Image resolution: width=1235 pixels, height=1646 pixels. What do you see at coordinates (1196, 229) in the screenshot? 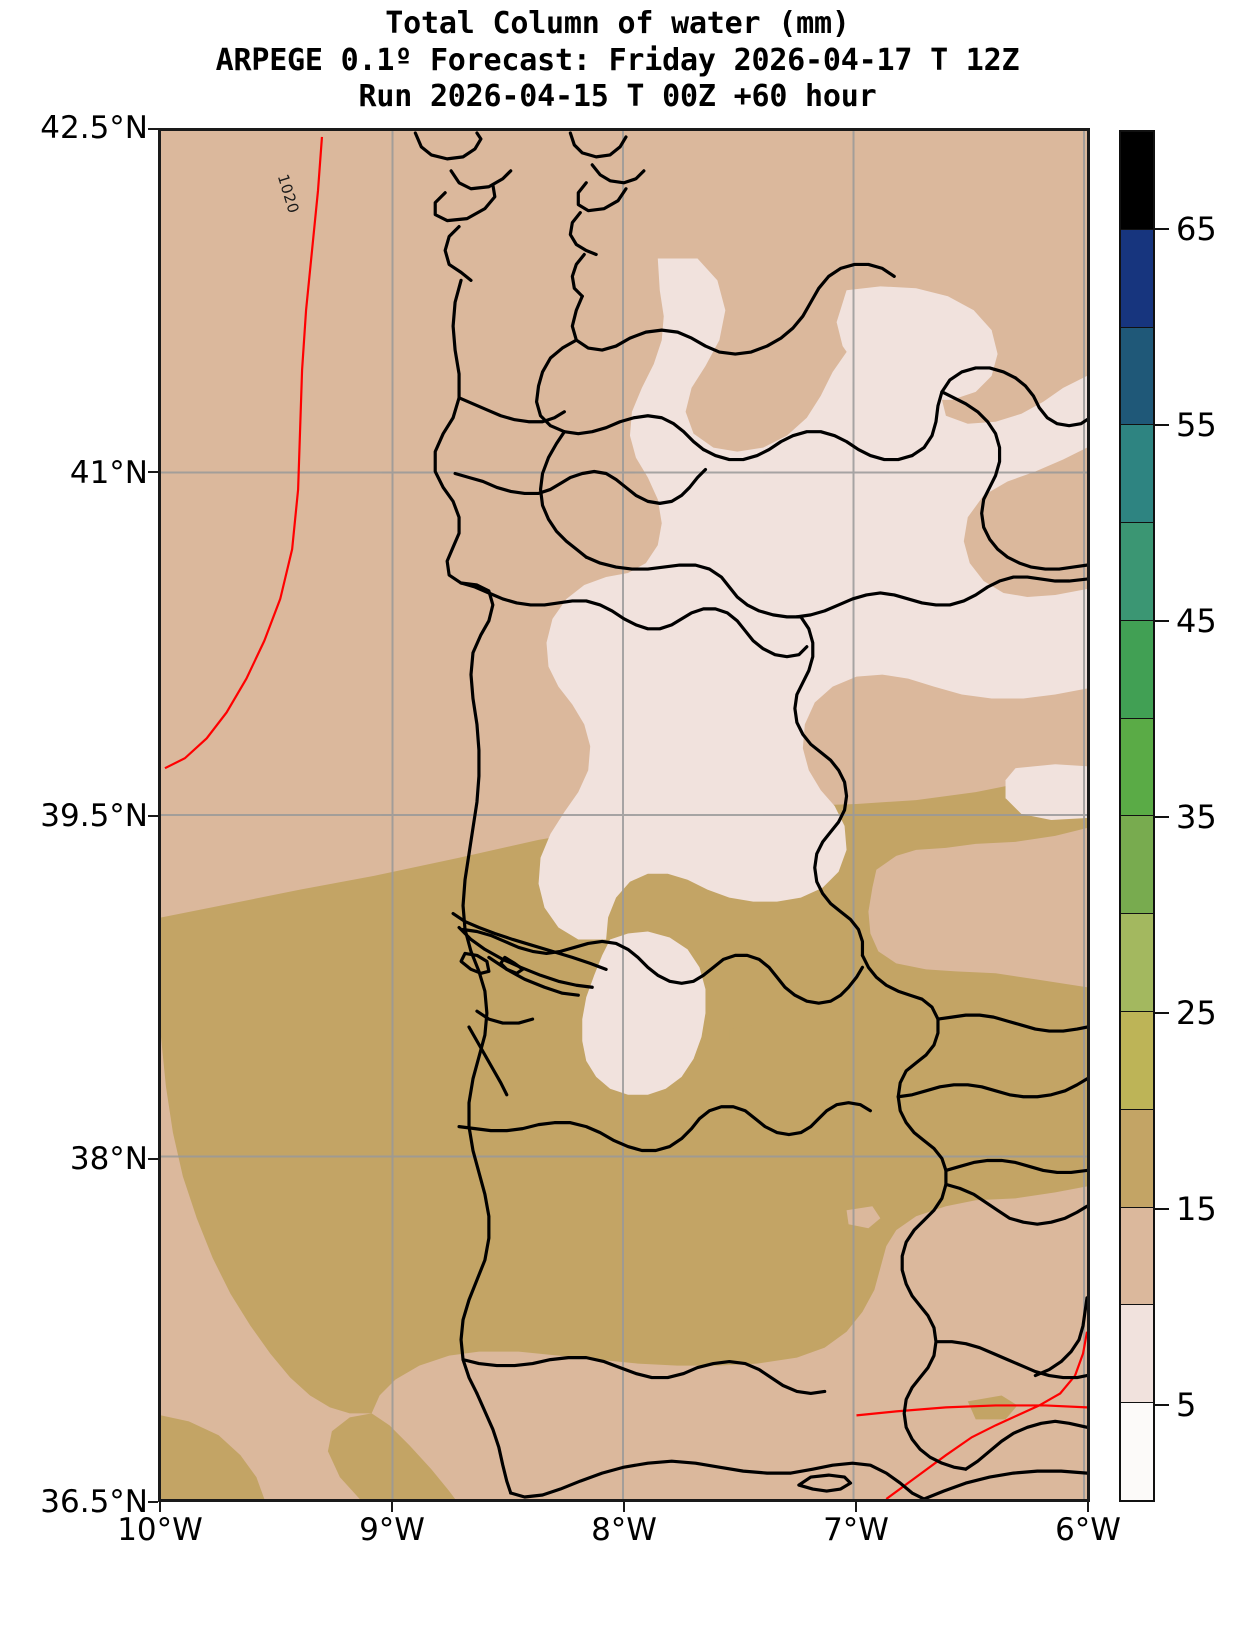
I see `colorbar-tick-label-65: 65` at bounding box center [1196, 229].